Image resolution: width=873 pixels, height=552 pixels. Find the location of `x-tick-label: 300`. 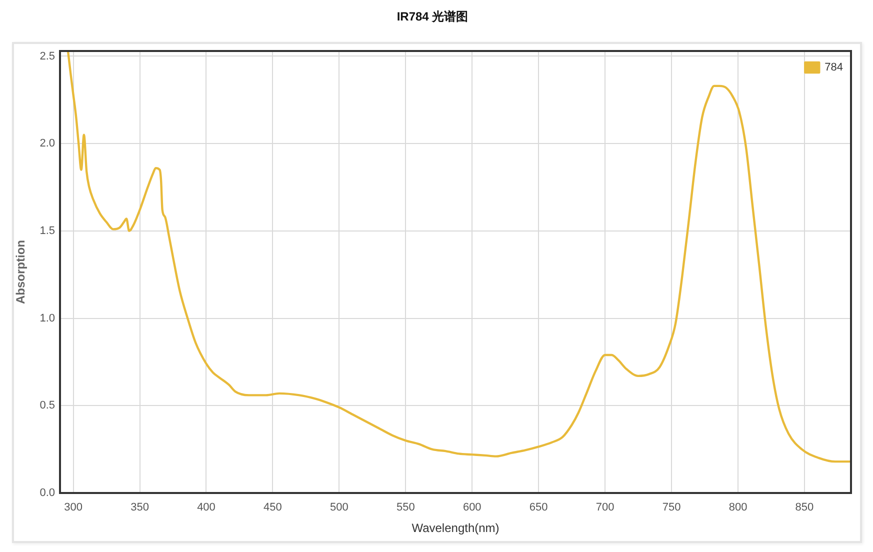

x-tick-label: 300 is located at coordinates (73, 508).